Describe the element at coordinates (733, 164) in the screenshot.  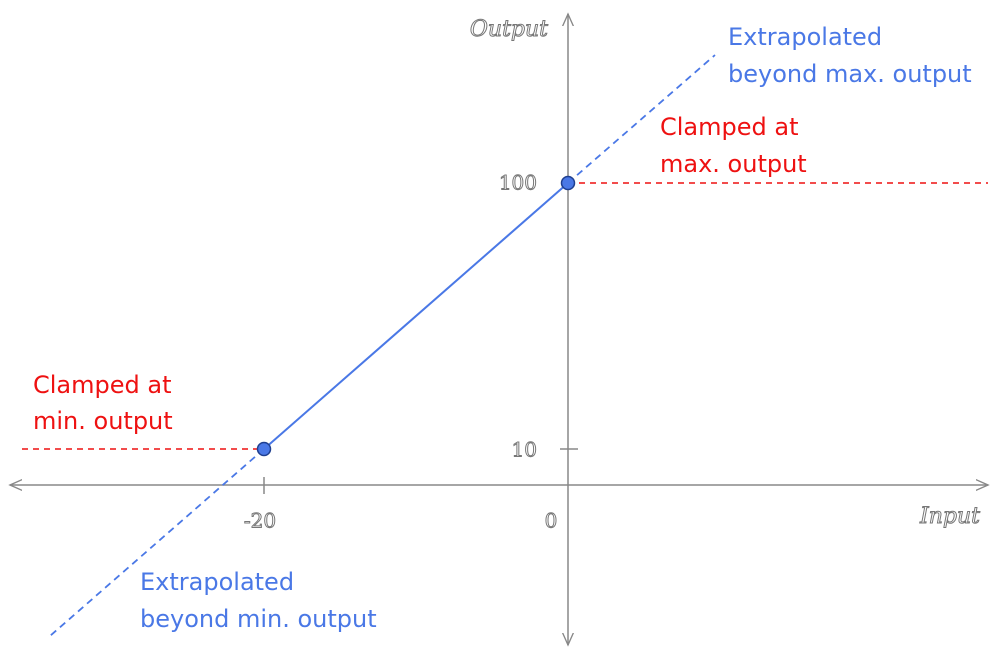
I see `annotation: max. output` at that location.